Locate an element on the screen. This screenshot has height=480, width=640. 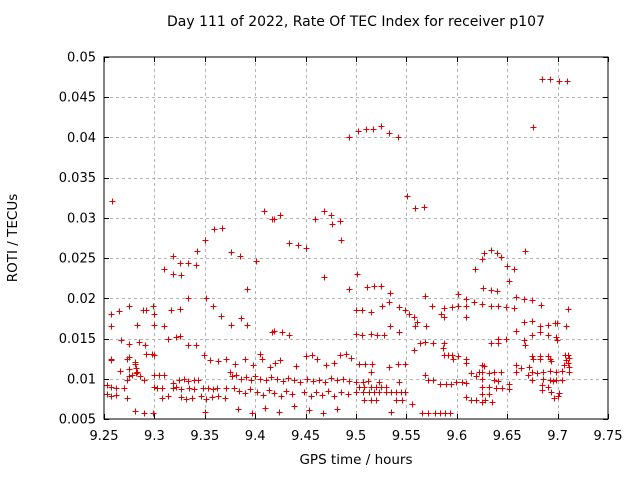
y-tick-label: 0.035 is located at coordinates (77, 178).